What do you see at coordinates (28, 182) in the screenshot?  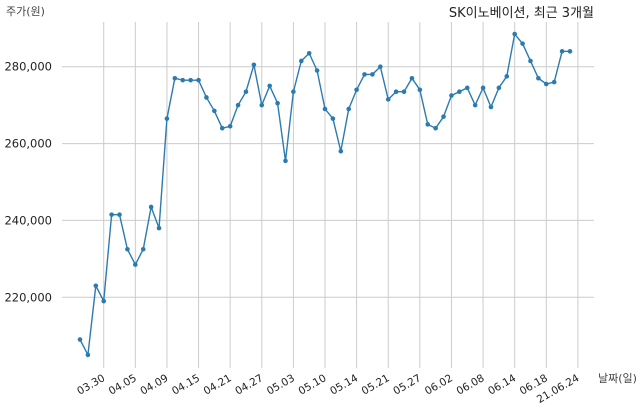 I see `y-tick-labels: 220,000 240,000 260,000 280,000` at bounding box center [28, 182].